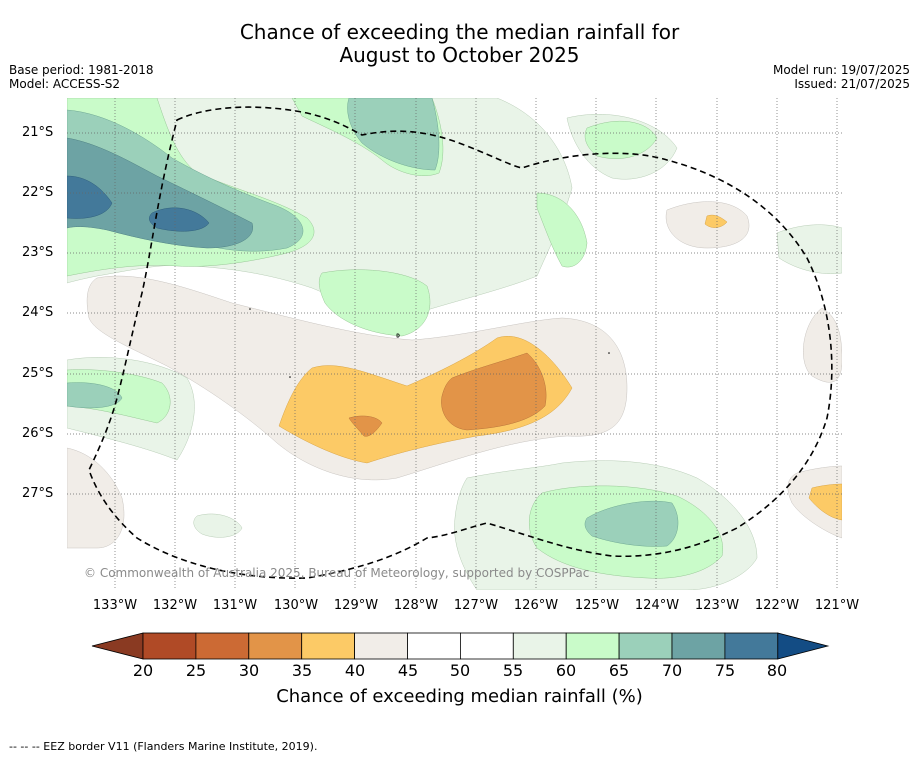 This screenshot has width=919, height=758. I want to click on colorbar-tick-40: 40, so click(355, 670).